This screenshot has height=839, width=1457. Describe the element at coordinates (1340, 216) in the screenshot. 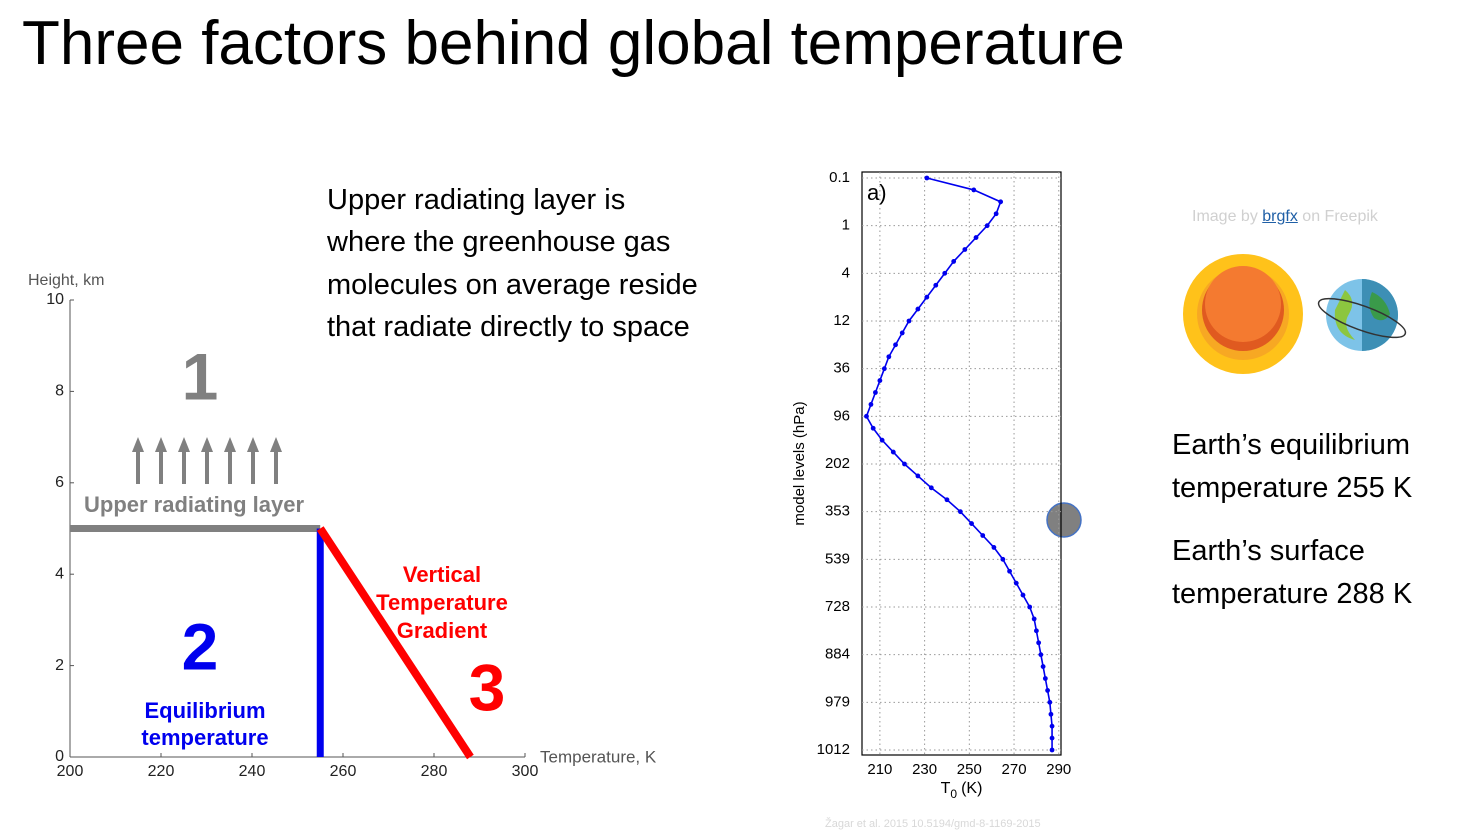

I see `credit-suffix: on Freepik` at that location.